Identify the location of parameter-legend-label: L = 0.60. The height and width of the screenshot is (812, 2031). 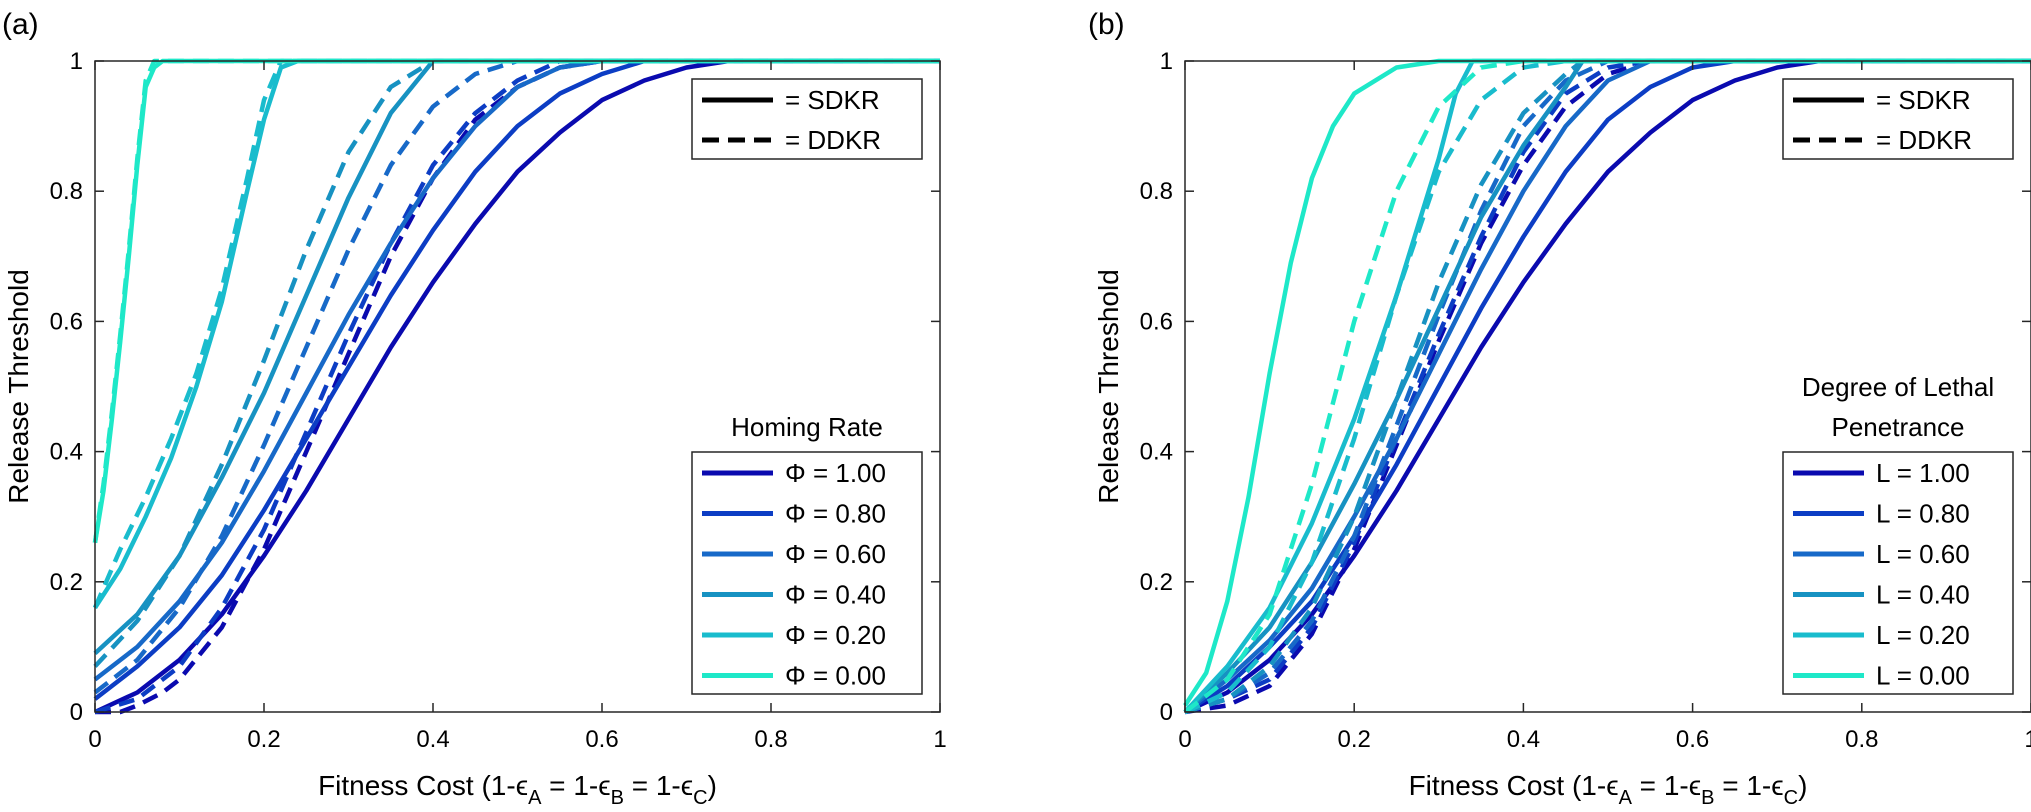
(1923, 554).